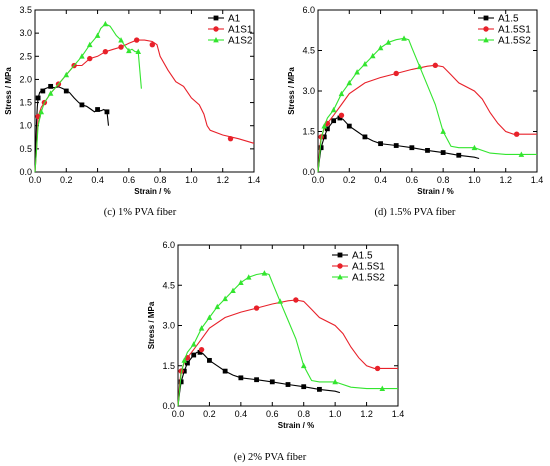 The height and width of the screenshot is (466, 550). Describe the element at coordinates (234, 19) in the screenshot. I see `legend-label-A1: A1` at that location.